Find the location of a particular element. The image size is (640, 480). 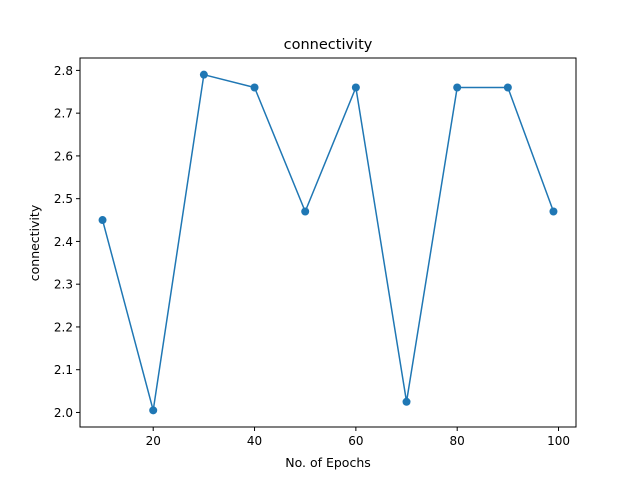

y-axis-ticks: 2.0 2.1 2.2 2.3 2.4 2.5 2.6 2.7 2.8 is located at coordinates (67, 242).